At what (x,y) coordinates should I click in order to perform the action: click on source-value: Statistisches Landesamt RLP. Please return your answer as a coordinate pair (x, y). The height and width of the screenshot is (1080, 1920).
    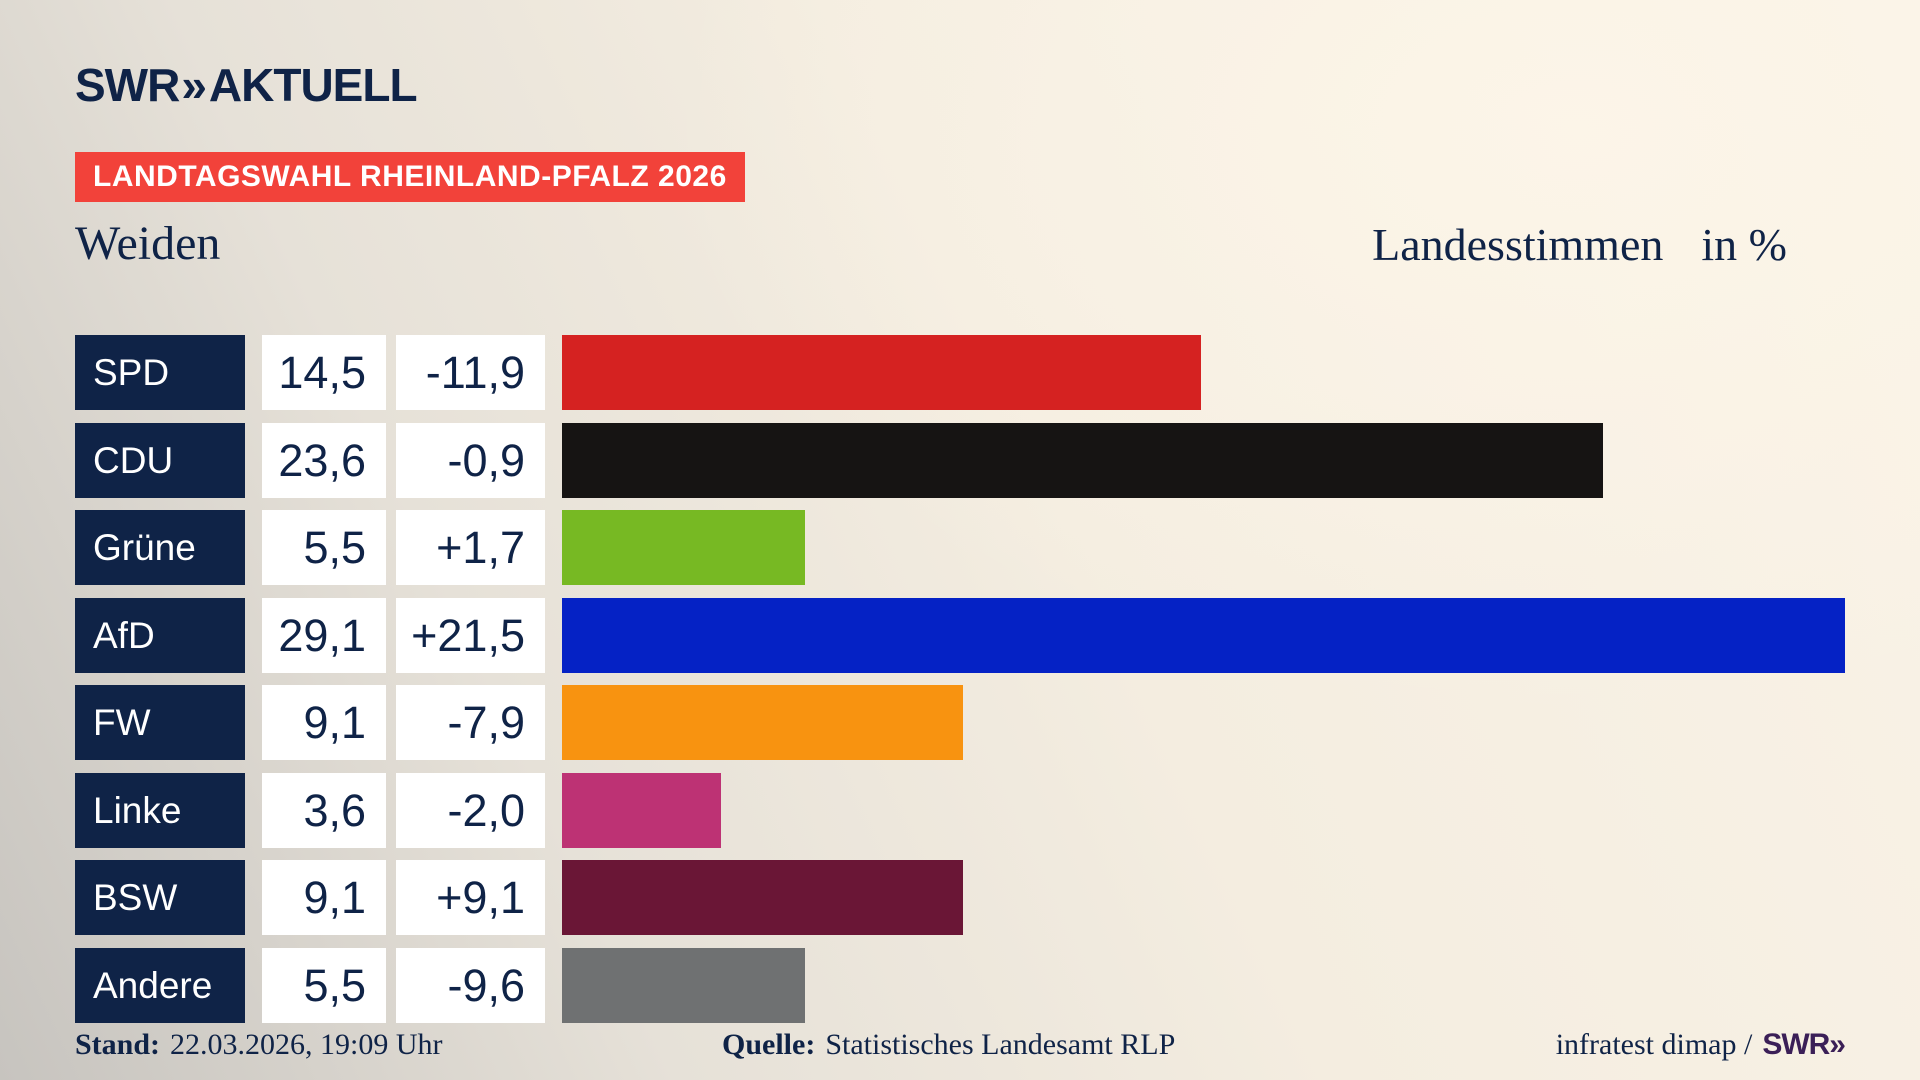
    Looking at the image, I should click on (1000, 1044).